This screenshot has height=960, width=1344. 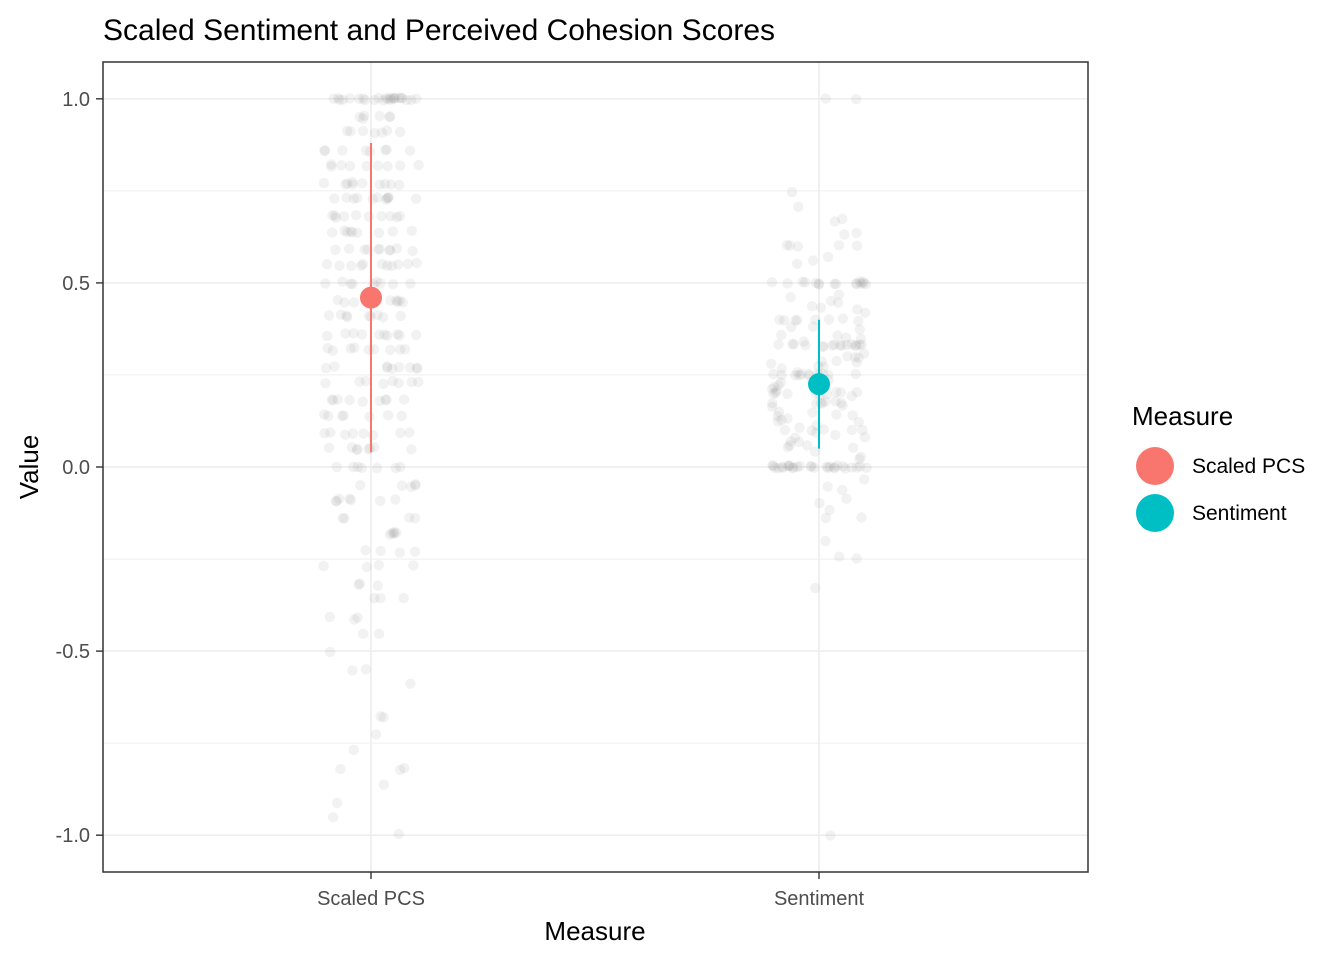 I want to click on y-tick-label: 1.0, so click(x=76, y=100).